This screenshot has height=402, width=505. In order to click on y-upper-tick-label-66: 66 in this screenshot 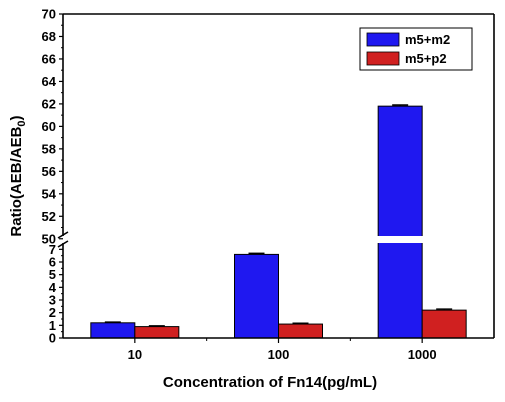, I will do `click(49, 58)`.